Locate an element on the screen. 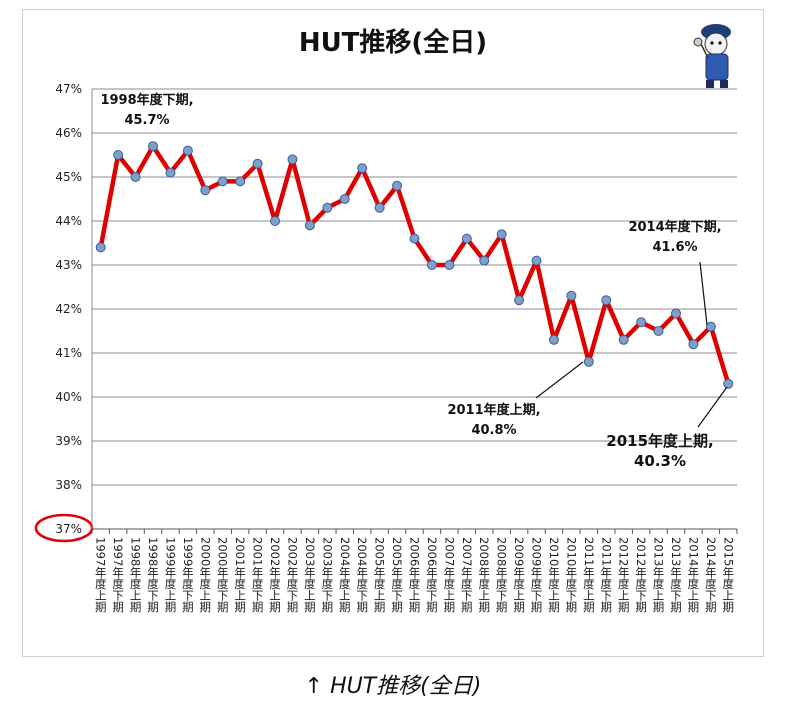 The width and height of the screenshot is (786, 712). x-tick-label: 2010年度下期 is located at coordinates (571, 575).